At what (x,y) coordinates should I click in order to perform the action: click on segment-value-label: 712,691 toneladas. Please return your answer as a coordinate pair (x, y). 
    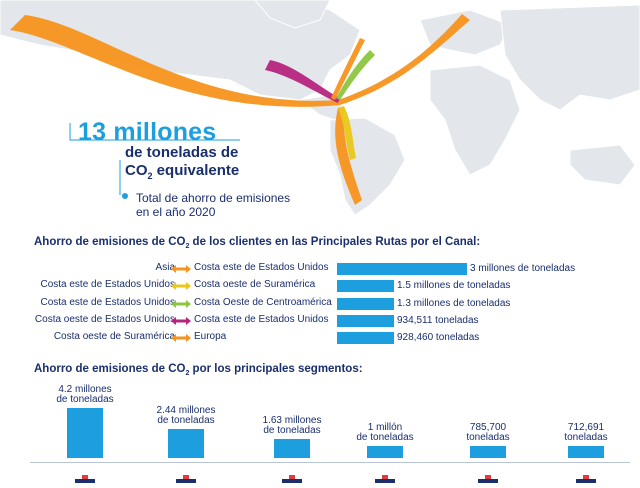
    Looking at the image, I should click on (586, 433).